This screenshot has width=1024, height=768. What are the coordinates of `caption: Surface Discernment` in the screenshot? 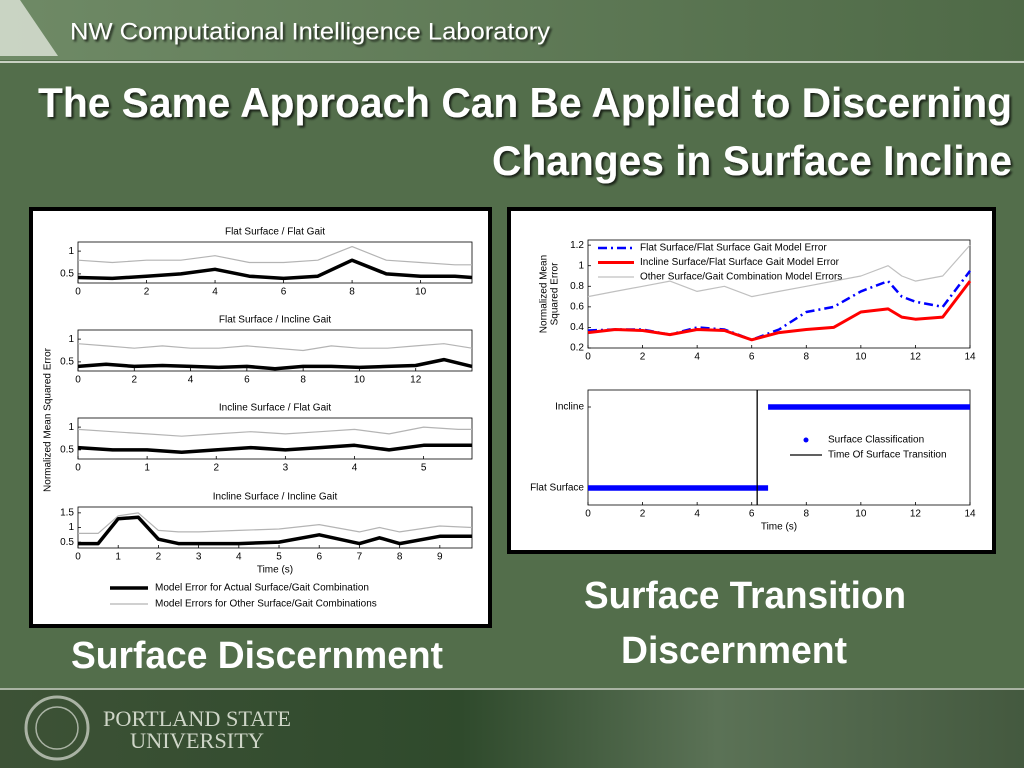 It's located at (257, 656).